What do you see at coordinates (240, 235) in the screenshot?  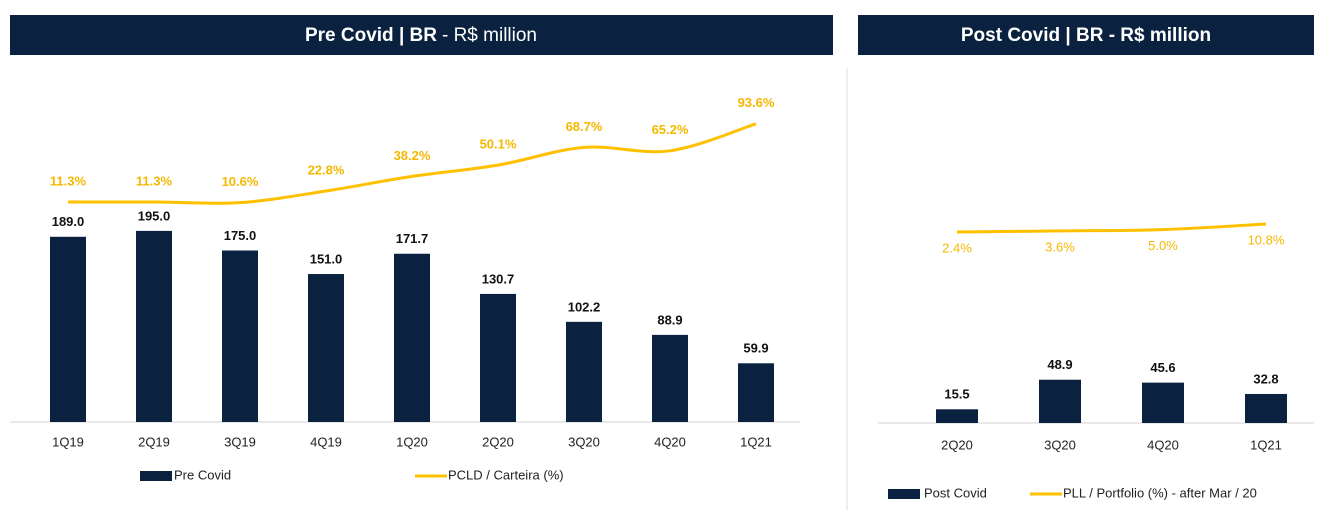 I see `bar-value-label: 175.0` at bounding box center [240, 235].